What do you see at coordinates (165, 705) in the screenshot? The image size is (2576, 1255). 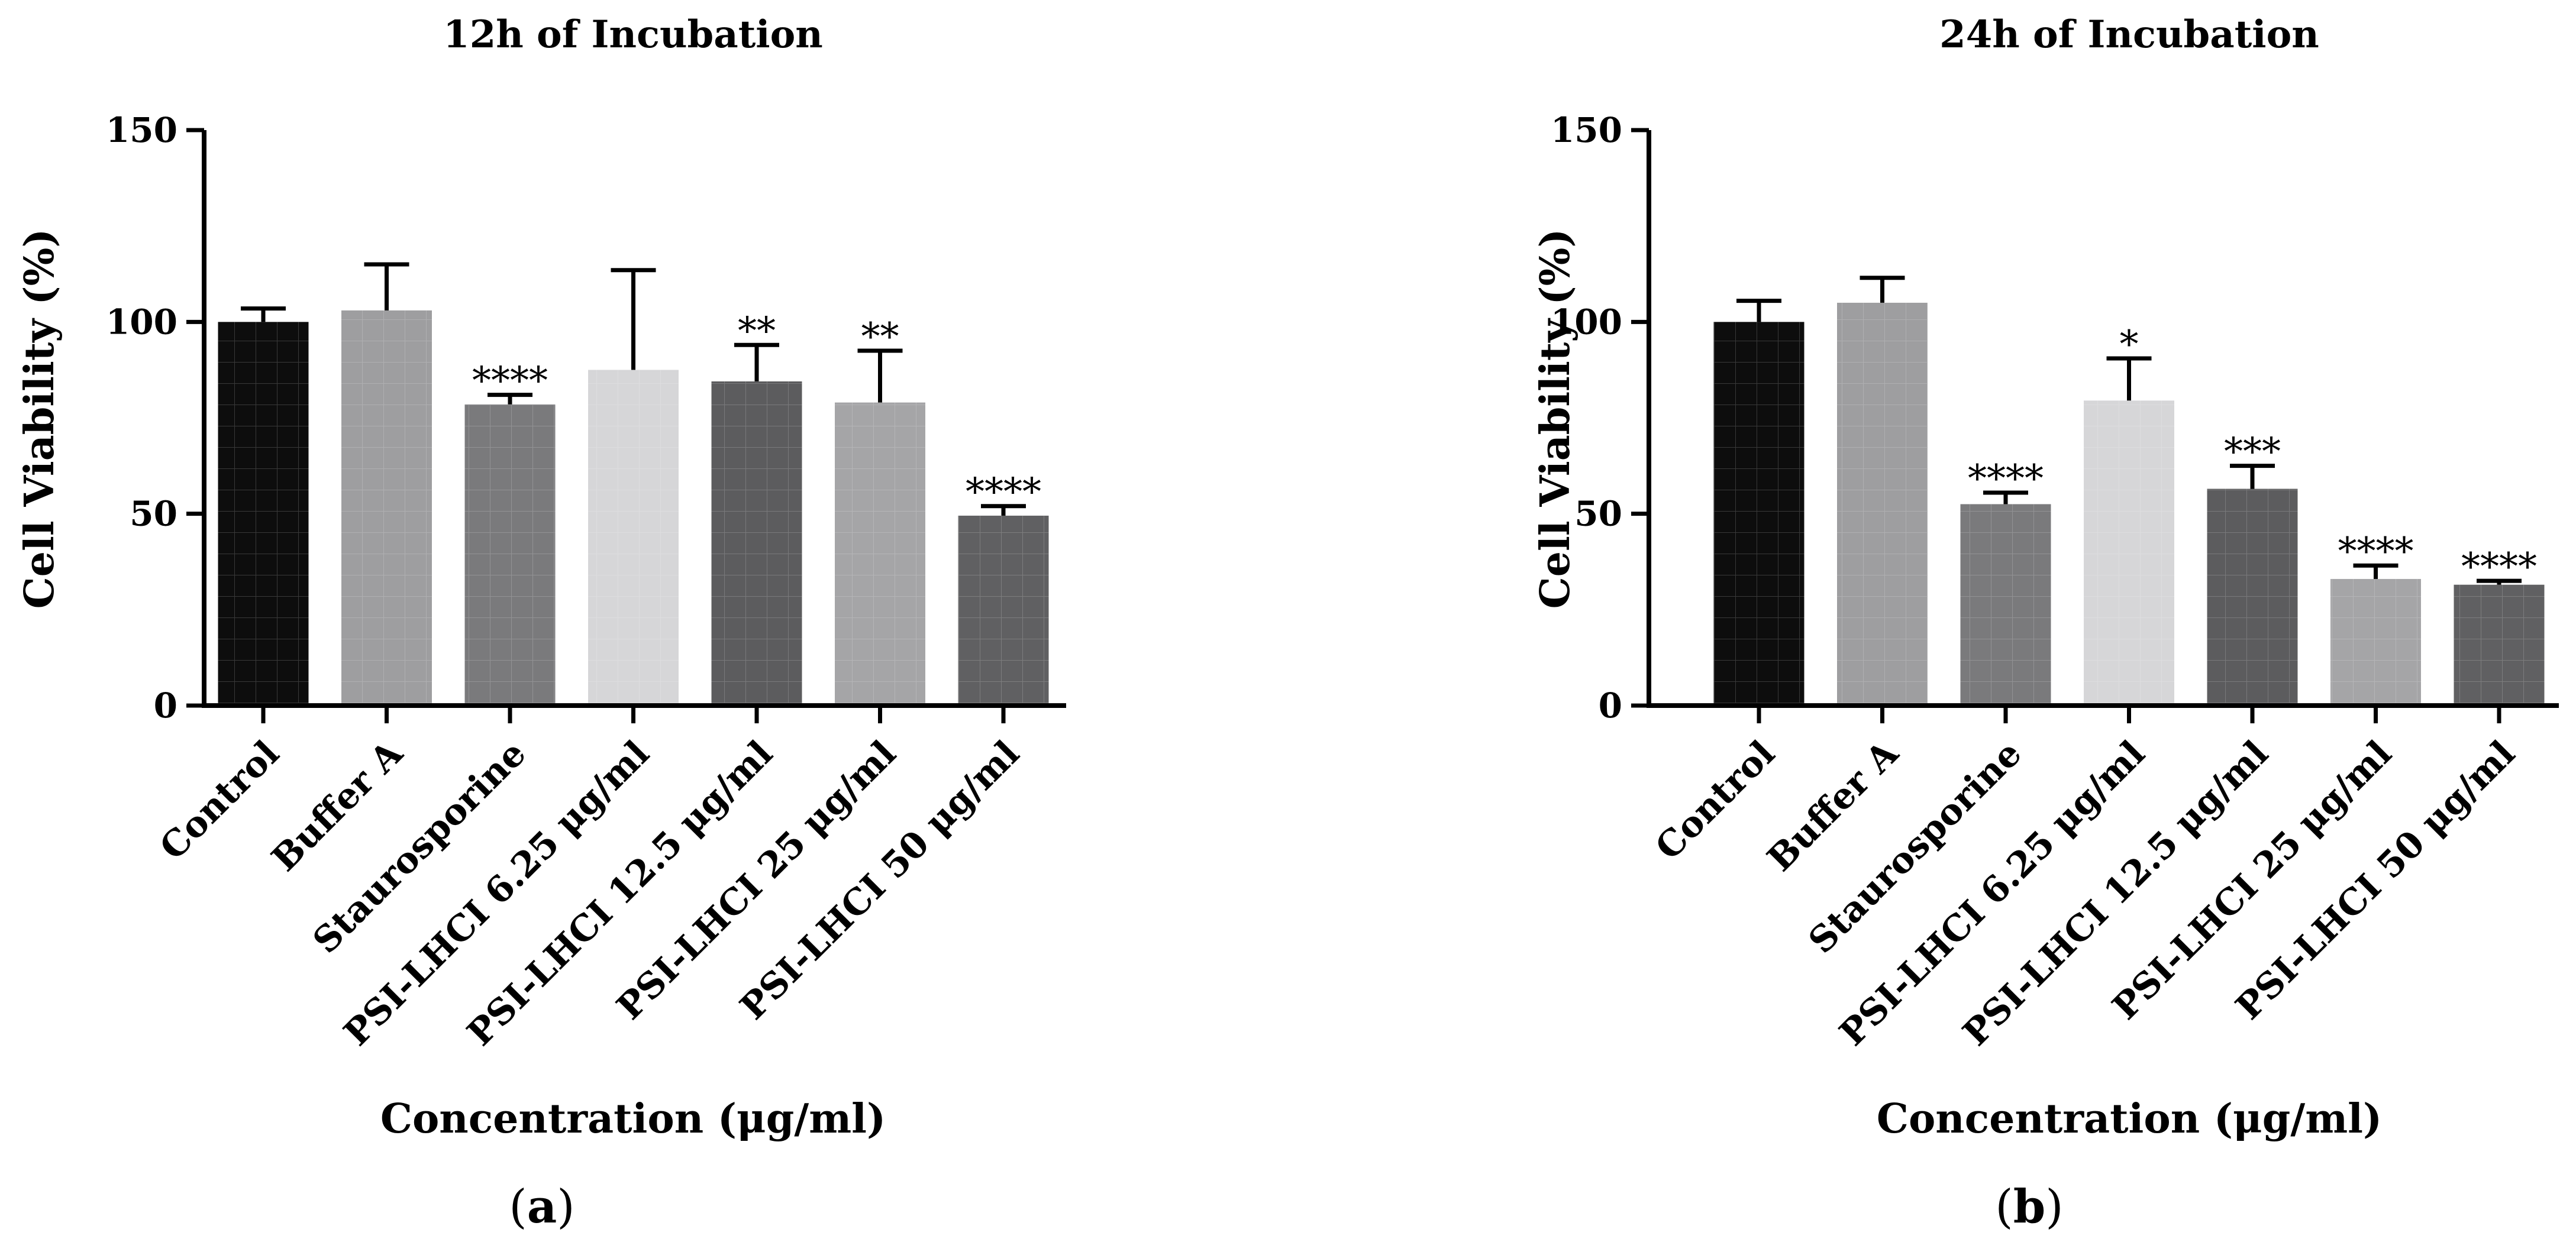 I see `chart-a-y-tick-label: 0` at bounding box center [165, 705].